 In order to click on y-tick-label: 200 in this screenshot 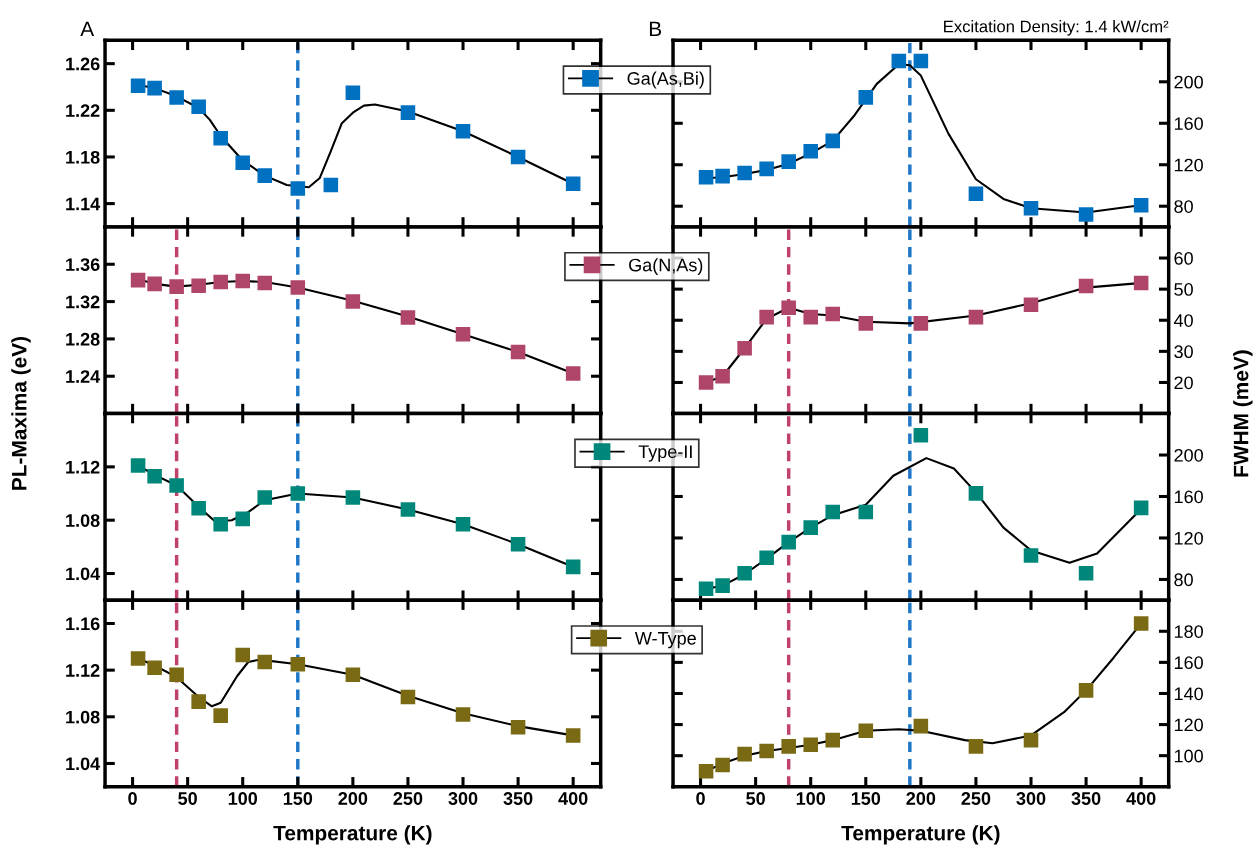, I will do `click(1188, 82)`.